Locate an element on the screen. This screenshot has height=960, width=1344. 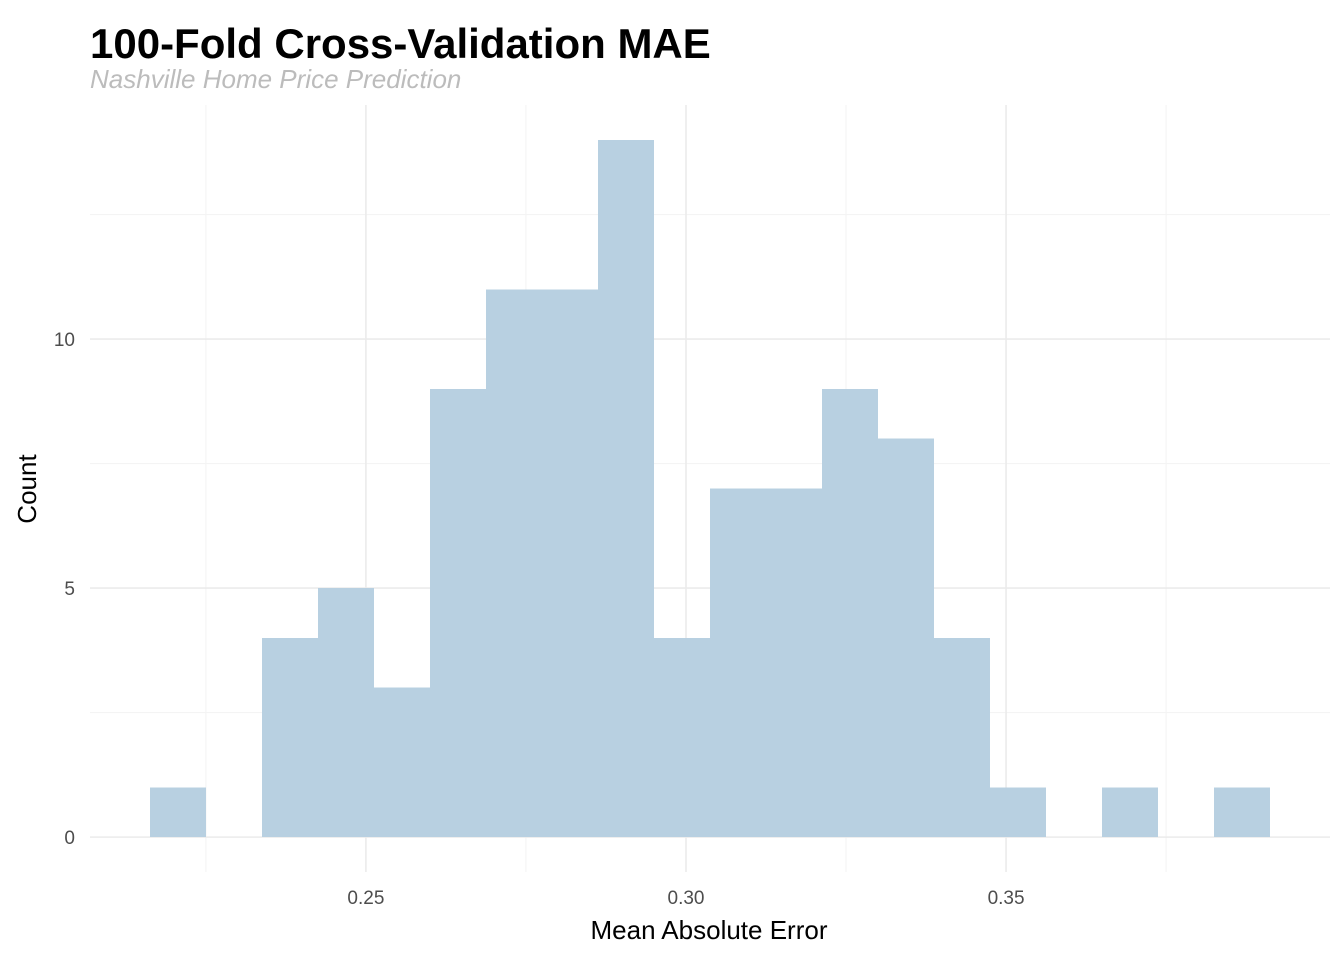
x-axis-title: Mean Absolute Error is located at coordinates (708, 930).